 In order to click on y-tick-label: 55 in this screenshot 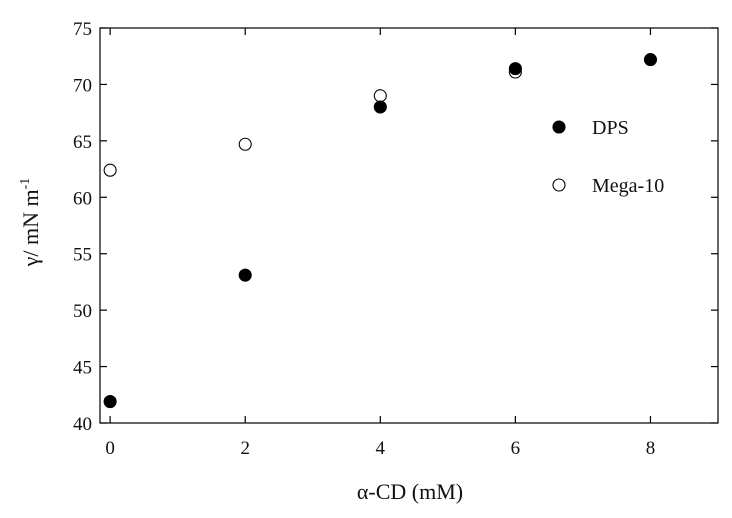, I will do `click(82, 255)`.